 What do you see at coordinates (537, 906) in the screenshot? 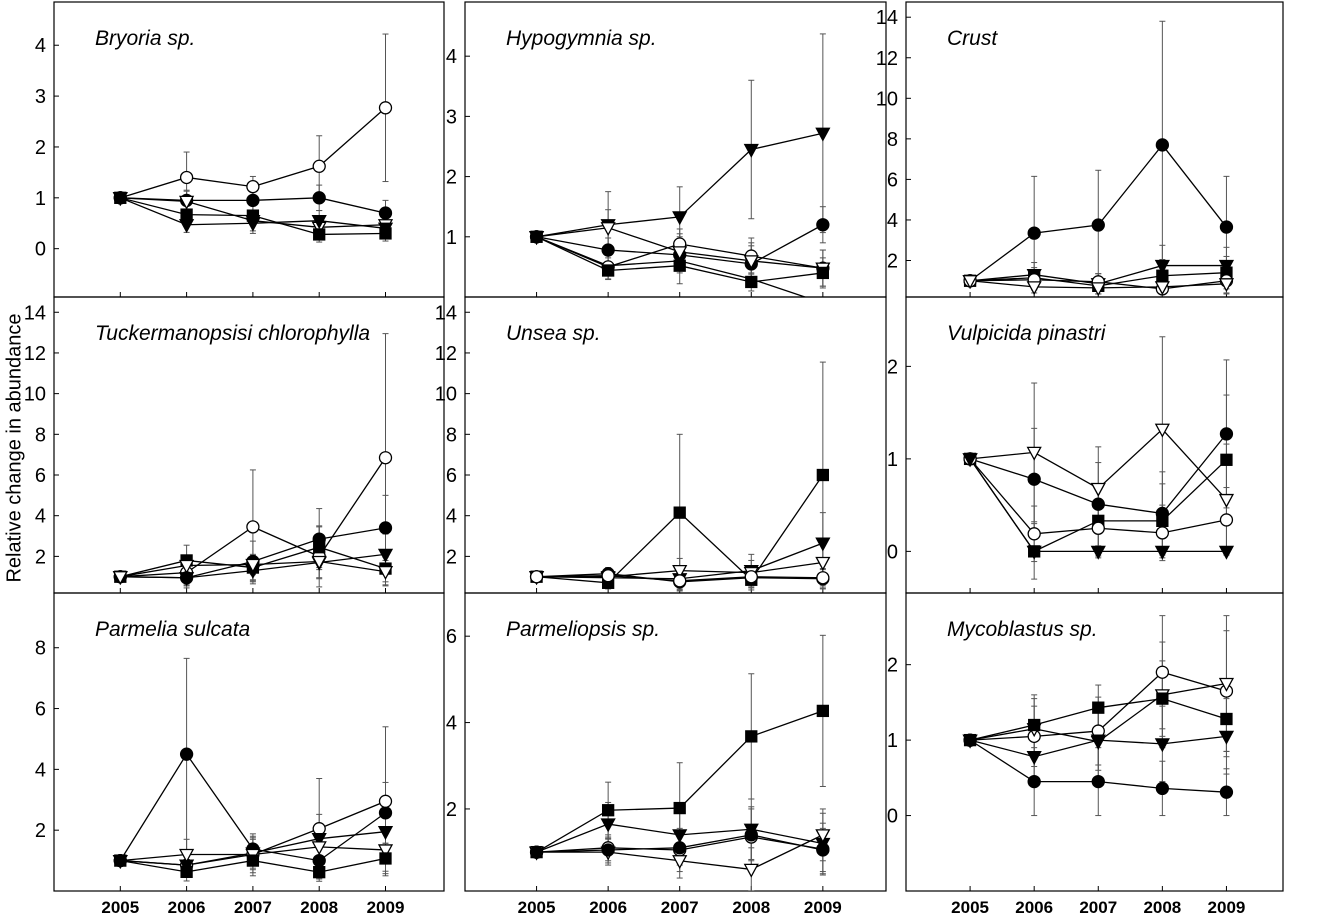
I see `x-tick-label: 2005` at bounding box center [537, 906].